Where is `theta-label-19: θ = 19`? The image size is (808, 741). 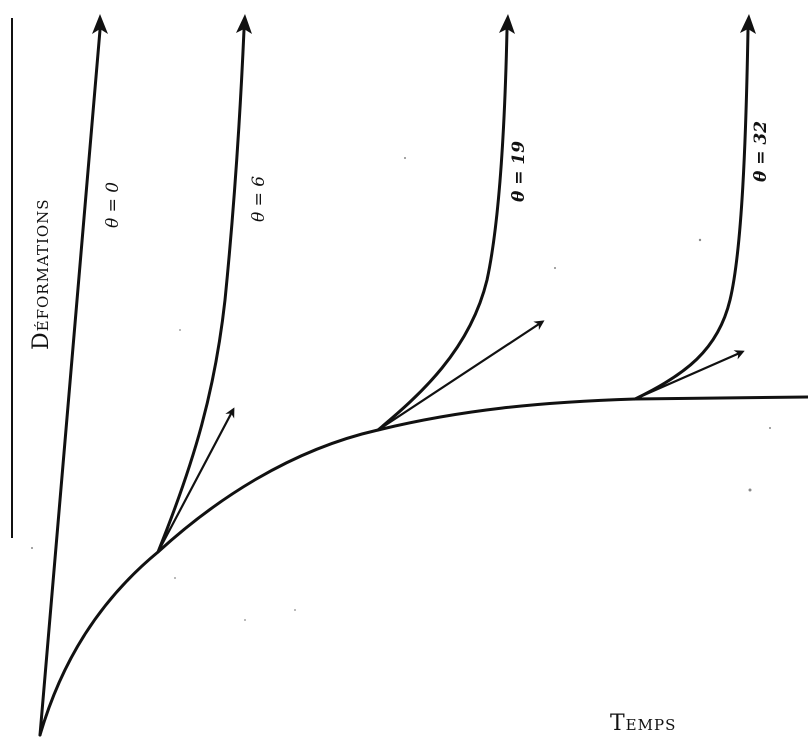 theta-label-19: θ = 19 is located at coordinates (519, 171).